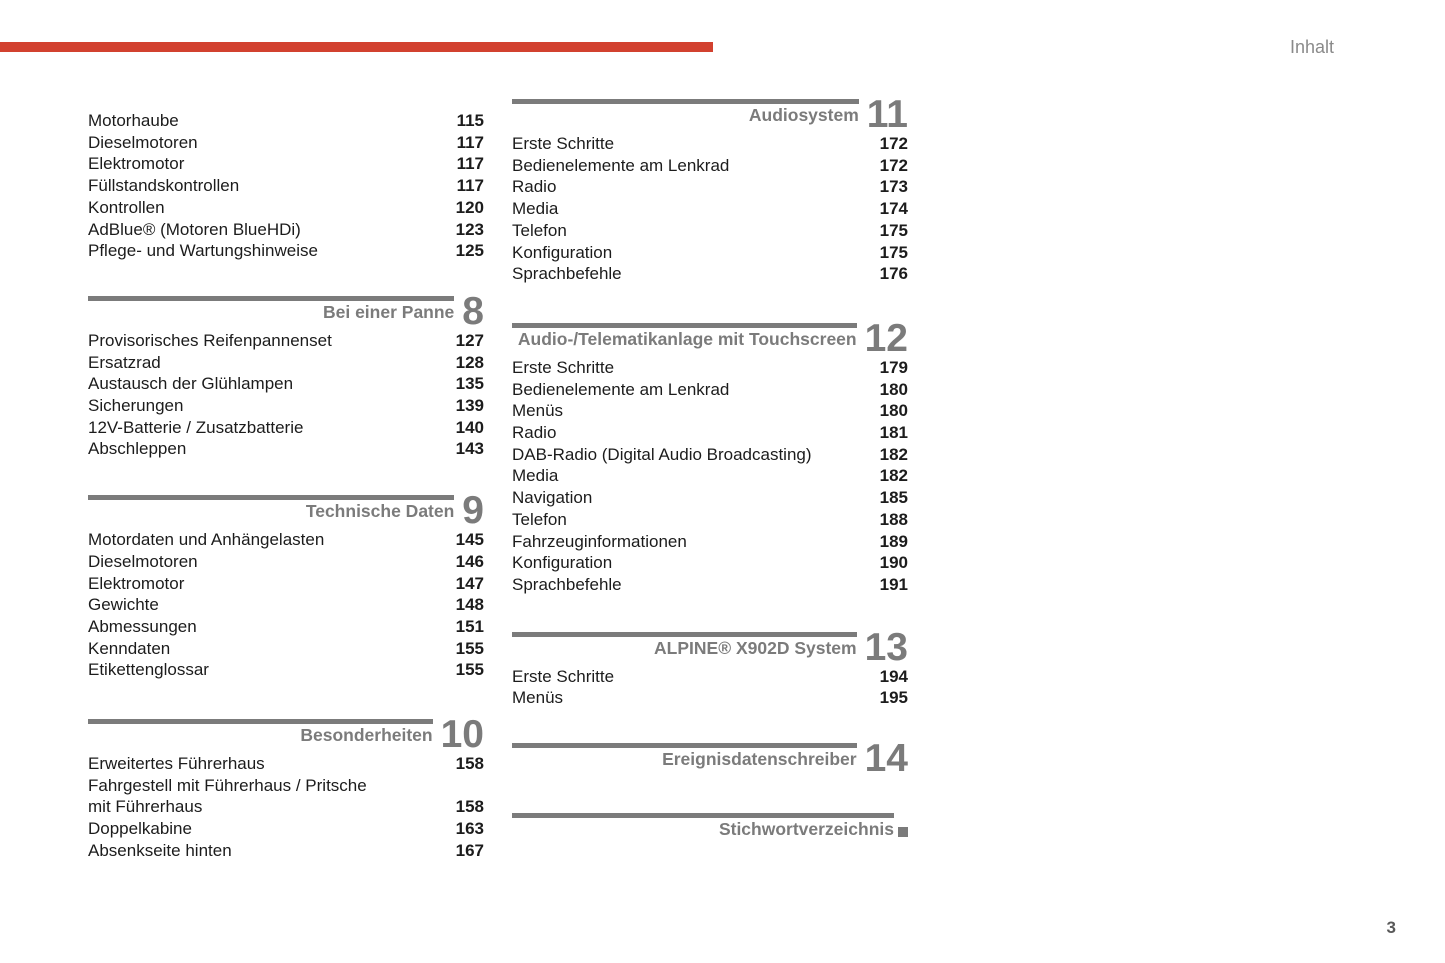  Describe the element at coordinates (286, 164) in the screenshot. I see `toc-entry: Elektromotor 117` at that location.